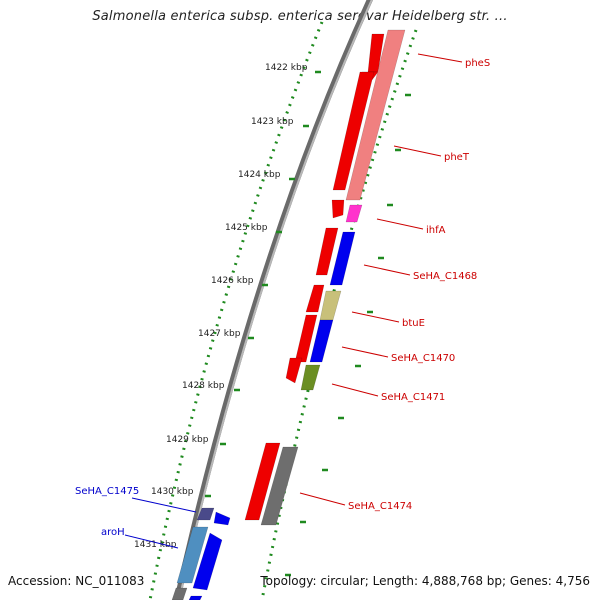  What do you see at coordinates (76, 581) in the screenshot?
I see `accession-label: Accession: NC_011083` at bounding box center [76, 581].